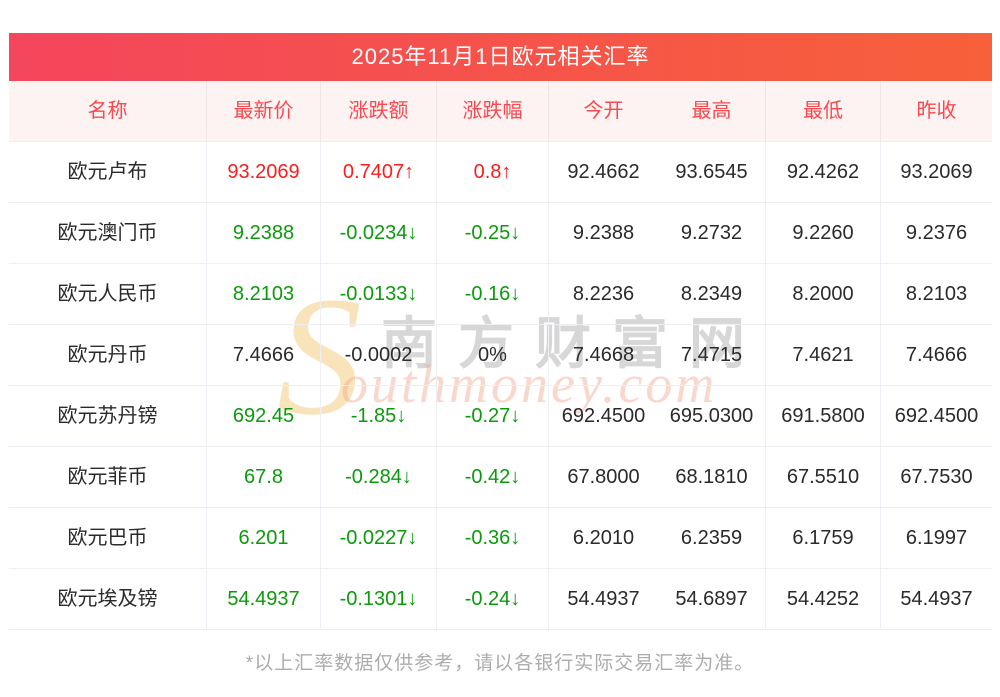 The height and width of the screenshot is (697, 1000). Describe the element at coordinates (823, 599) in the screenshot. I see `cell-low: 54.4252` at that location.